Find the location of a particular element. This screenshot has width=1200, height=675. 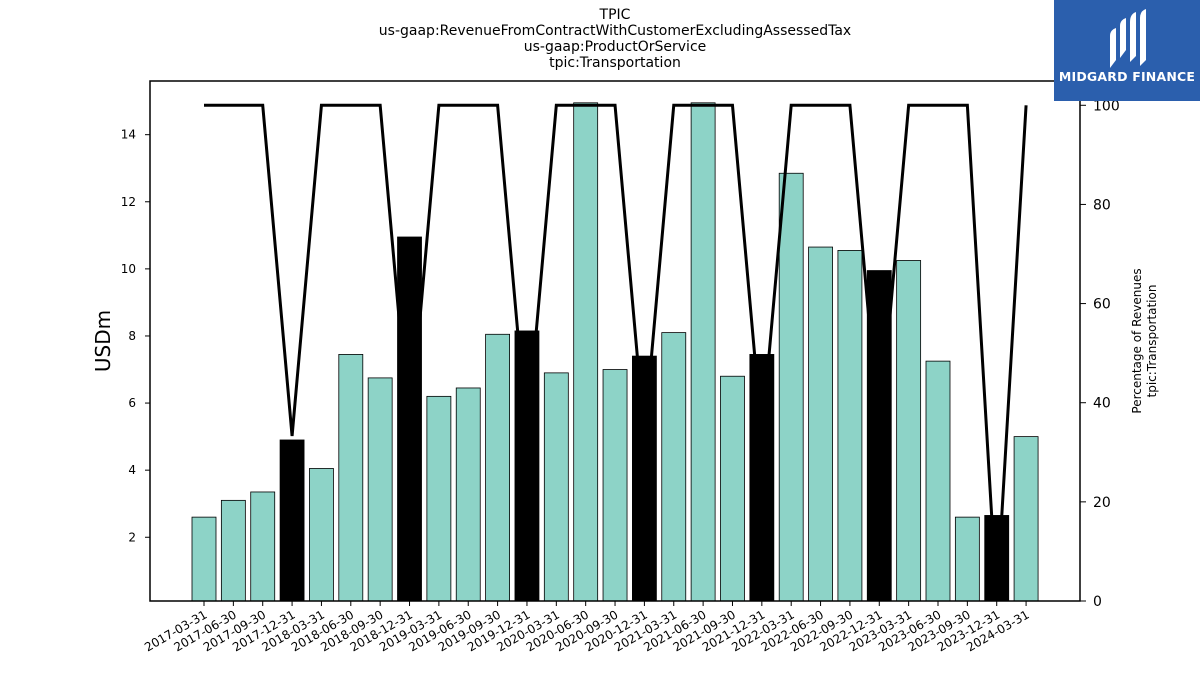

chart-title-line: TPIC is located at coordinates (615, 15).